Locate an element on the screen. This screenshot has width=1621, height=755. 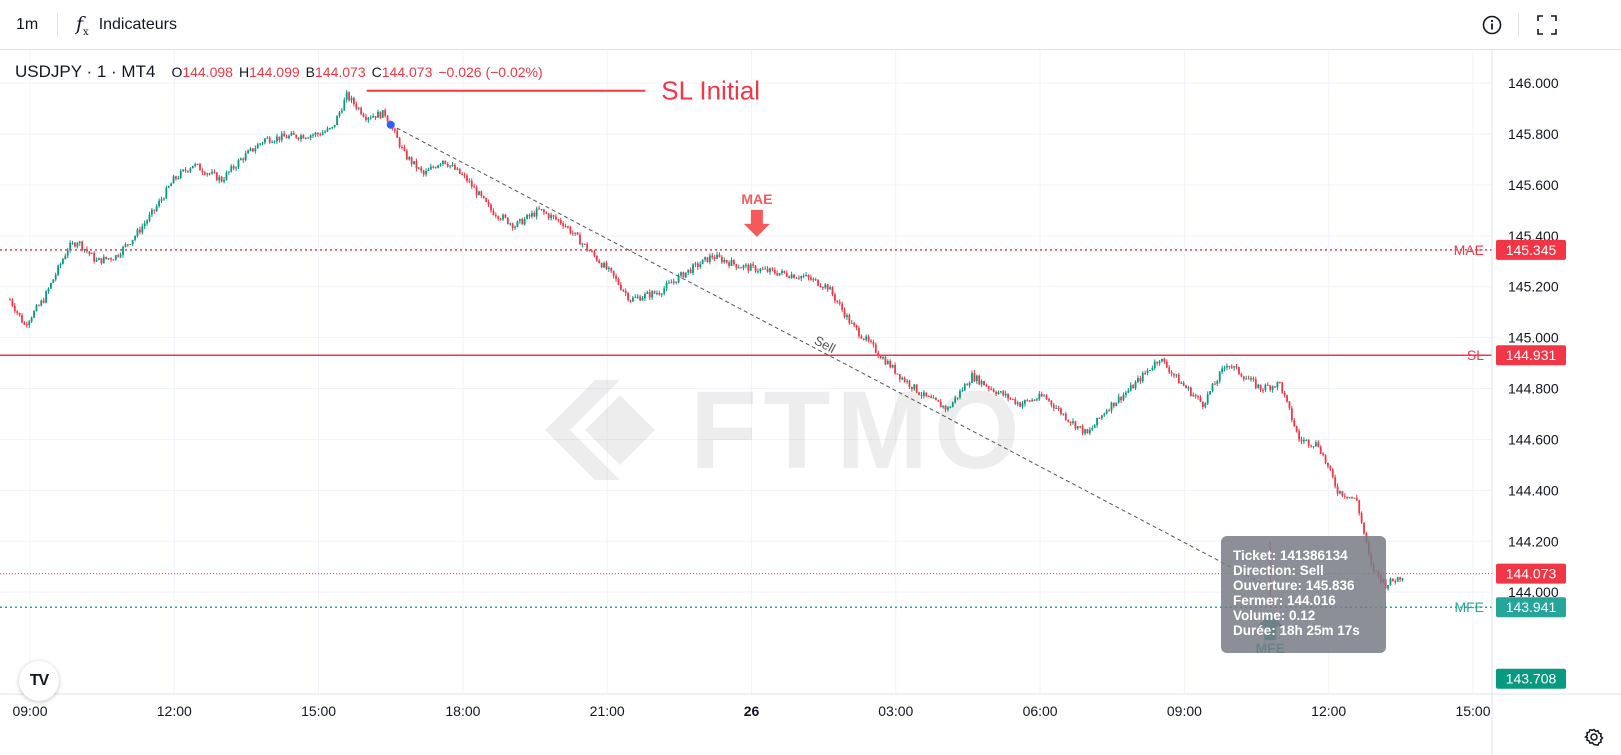
interval-button: 1m is located at coordinates (27, 25).